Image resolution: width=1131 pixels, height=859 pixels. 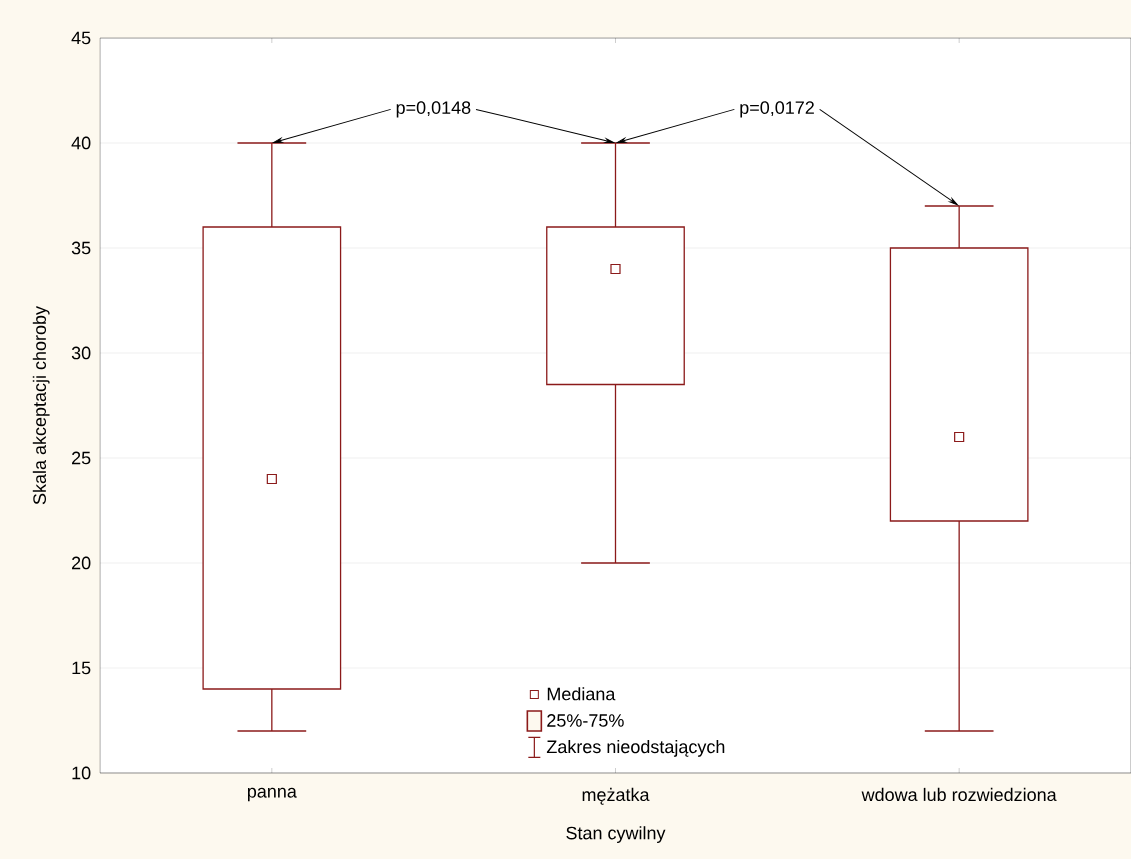 What do you see at coordinates (616, 834) in the screenshot?
I see `x-axis-title: Stan cywilny` at bounding box center [616, 834].